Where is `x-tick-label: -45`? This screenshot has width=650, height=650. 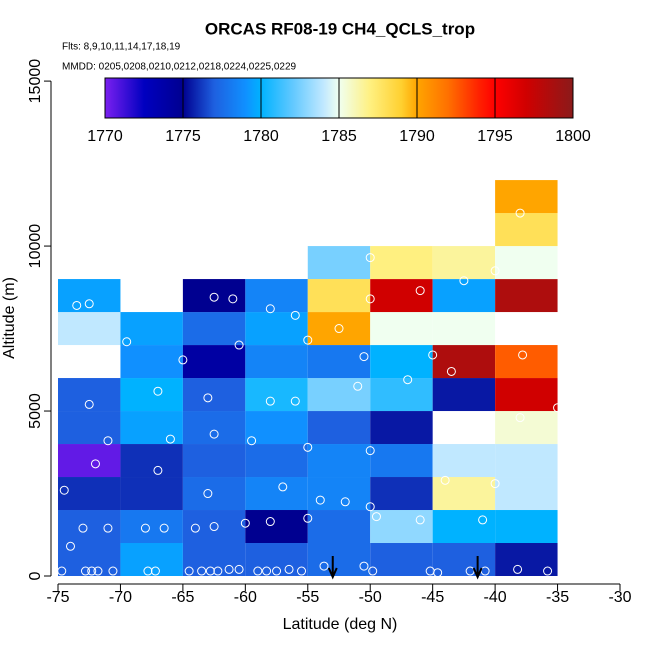
x-tick-label: -45 is located at coordinates (432, 597).